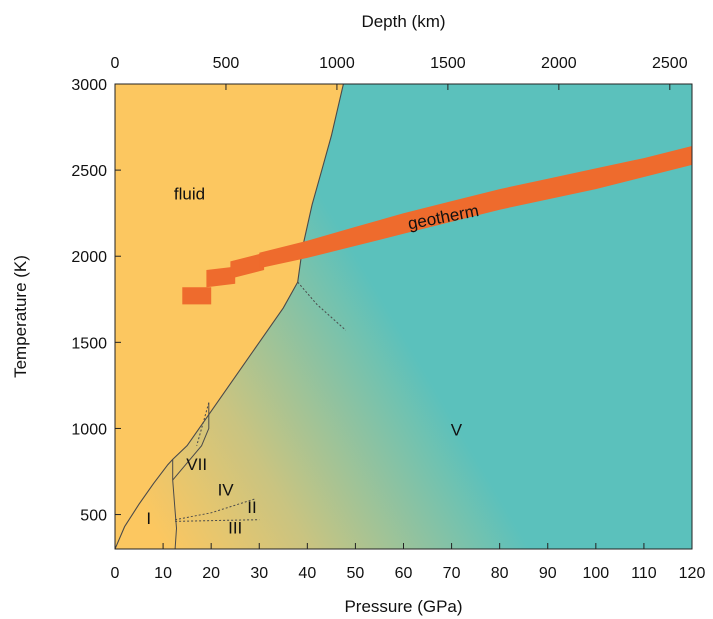 The image size is (713, 619). Describe the element at coordinates (595, 573) in the screenshot. I see `x-tick-label: 100` at that location.